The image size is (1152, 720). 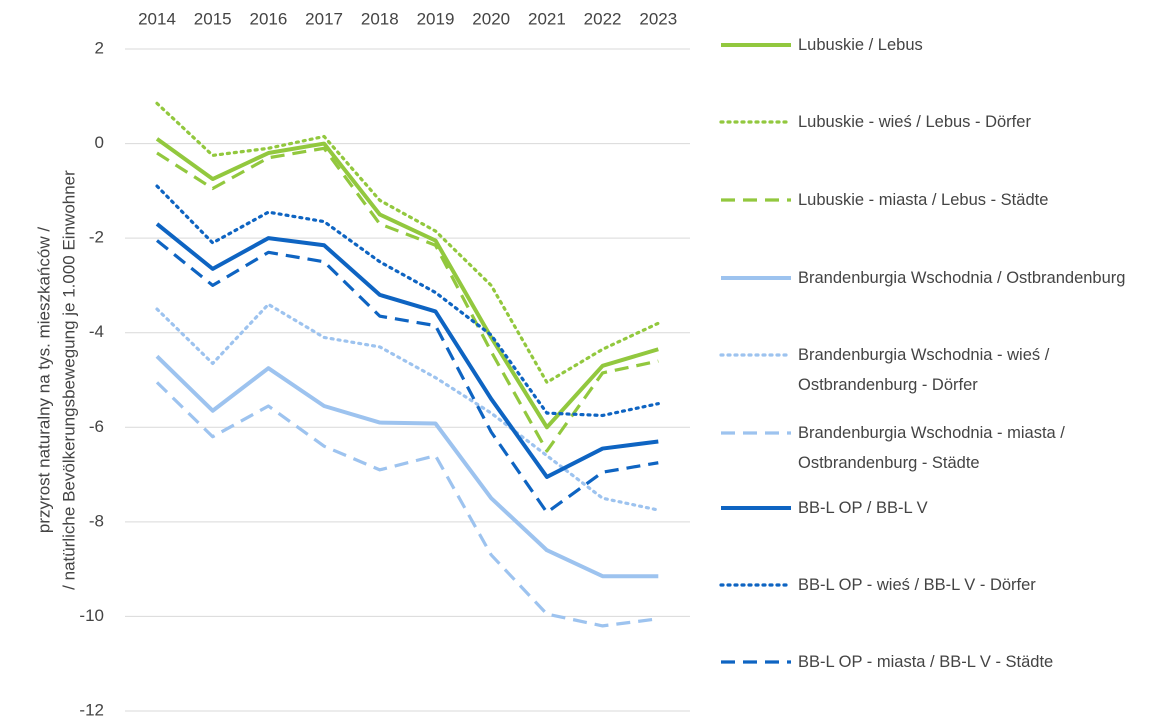 What do you see at coordinates (436, 18) in the screenshot?
I see `x-tick-label: 2019` at bounding box center [436, 18].